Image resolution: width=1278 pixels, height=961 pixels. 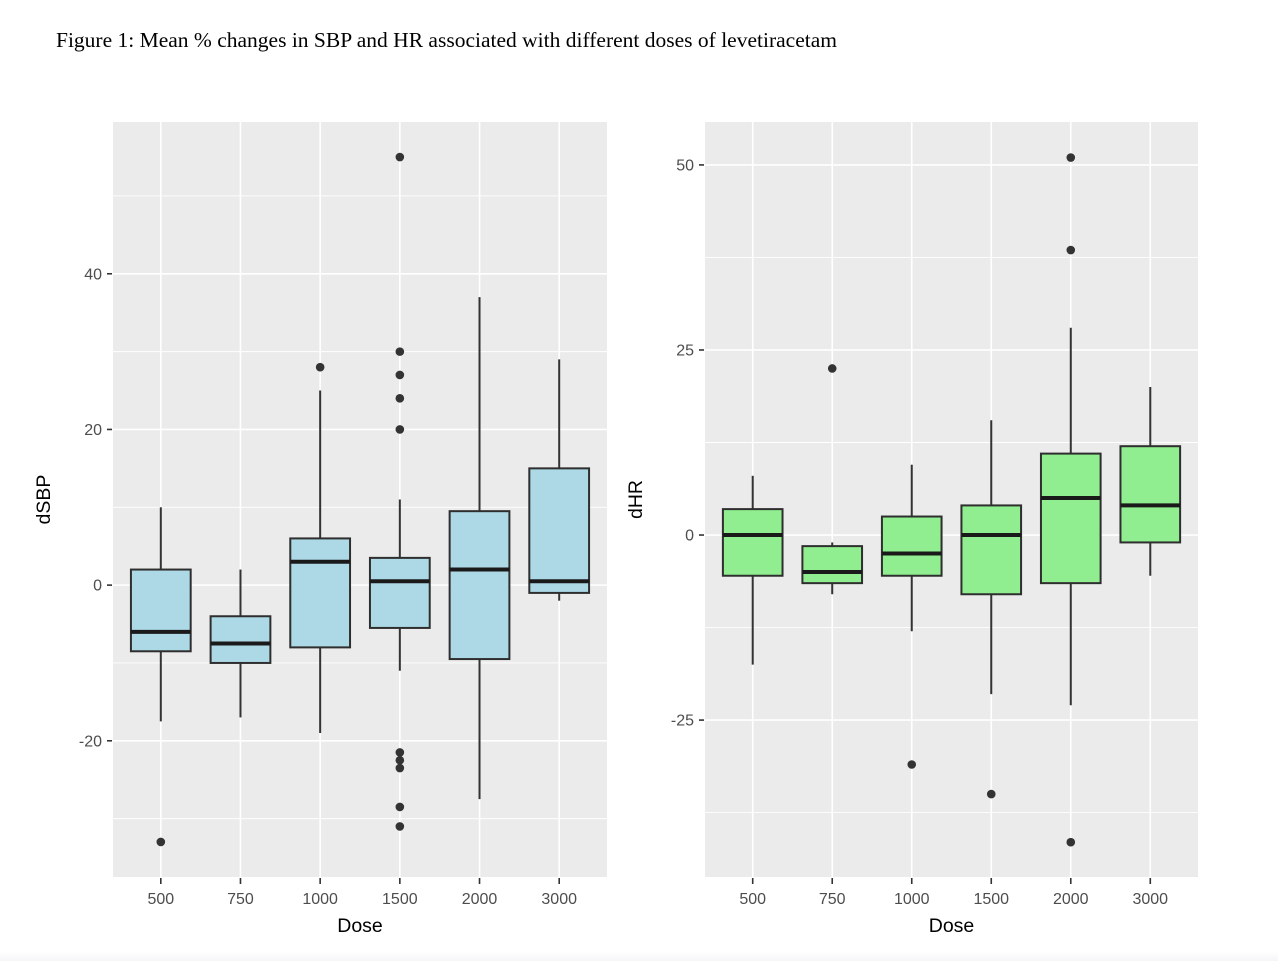 What do you see at coordinates (93, 430) in the screenshot?
I see `y-tick-label: 20` at bounding box center [93, 430].